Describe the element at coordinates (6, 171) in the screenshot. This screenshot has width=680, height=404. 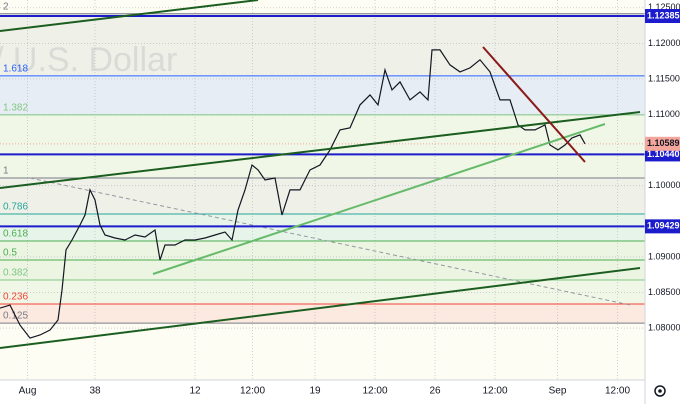
I see `fib-label: 1` at that location.